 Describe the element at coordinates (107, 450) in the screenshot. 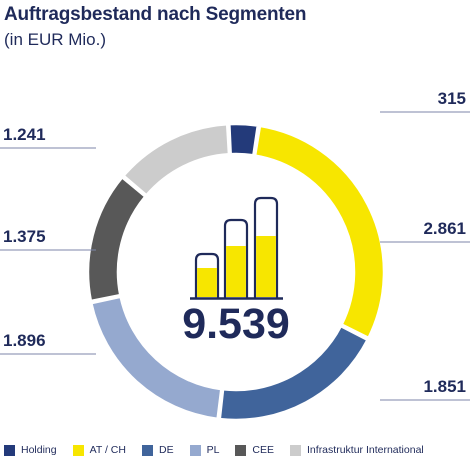

I see `legend-label: AT / CH` at that location.